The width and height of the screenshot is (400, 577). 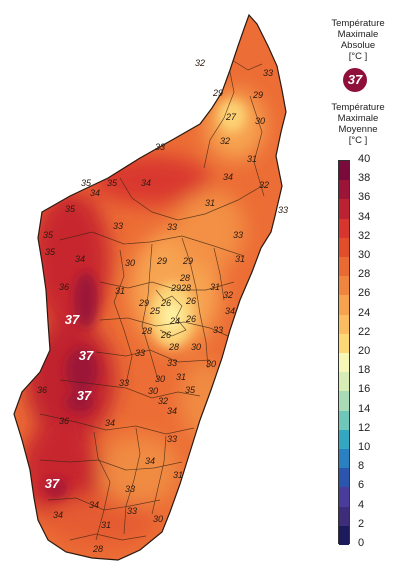 I want to click on color-scale-tick-label: 40, so click(x=364, y=159).